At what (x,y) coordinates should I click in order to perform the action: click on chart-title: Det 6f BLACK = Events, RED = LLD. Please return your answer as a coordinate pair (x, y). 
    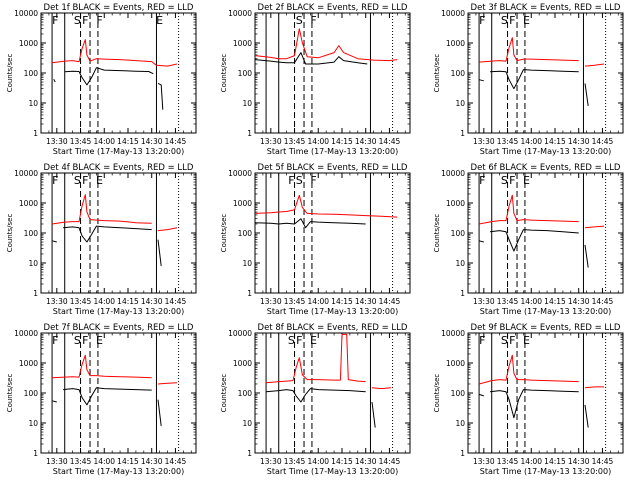
    Looking at the image, I should click on (546, 168).